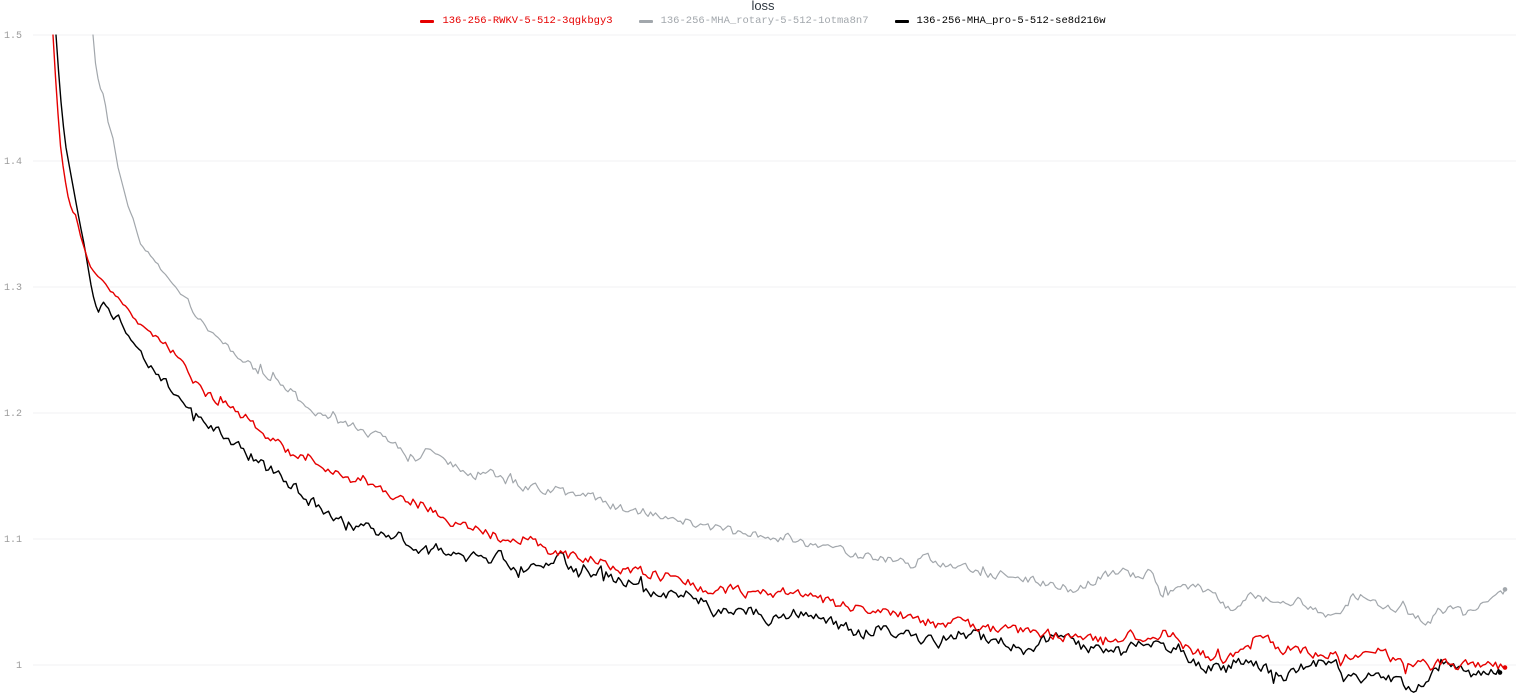  I want to click on y-tick-label: 1.4, so click(13, 162).